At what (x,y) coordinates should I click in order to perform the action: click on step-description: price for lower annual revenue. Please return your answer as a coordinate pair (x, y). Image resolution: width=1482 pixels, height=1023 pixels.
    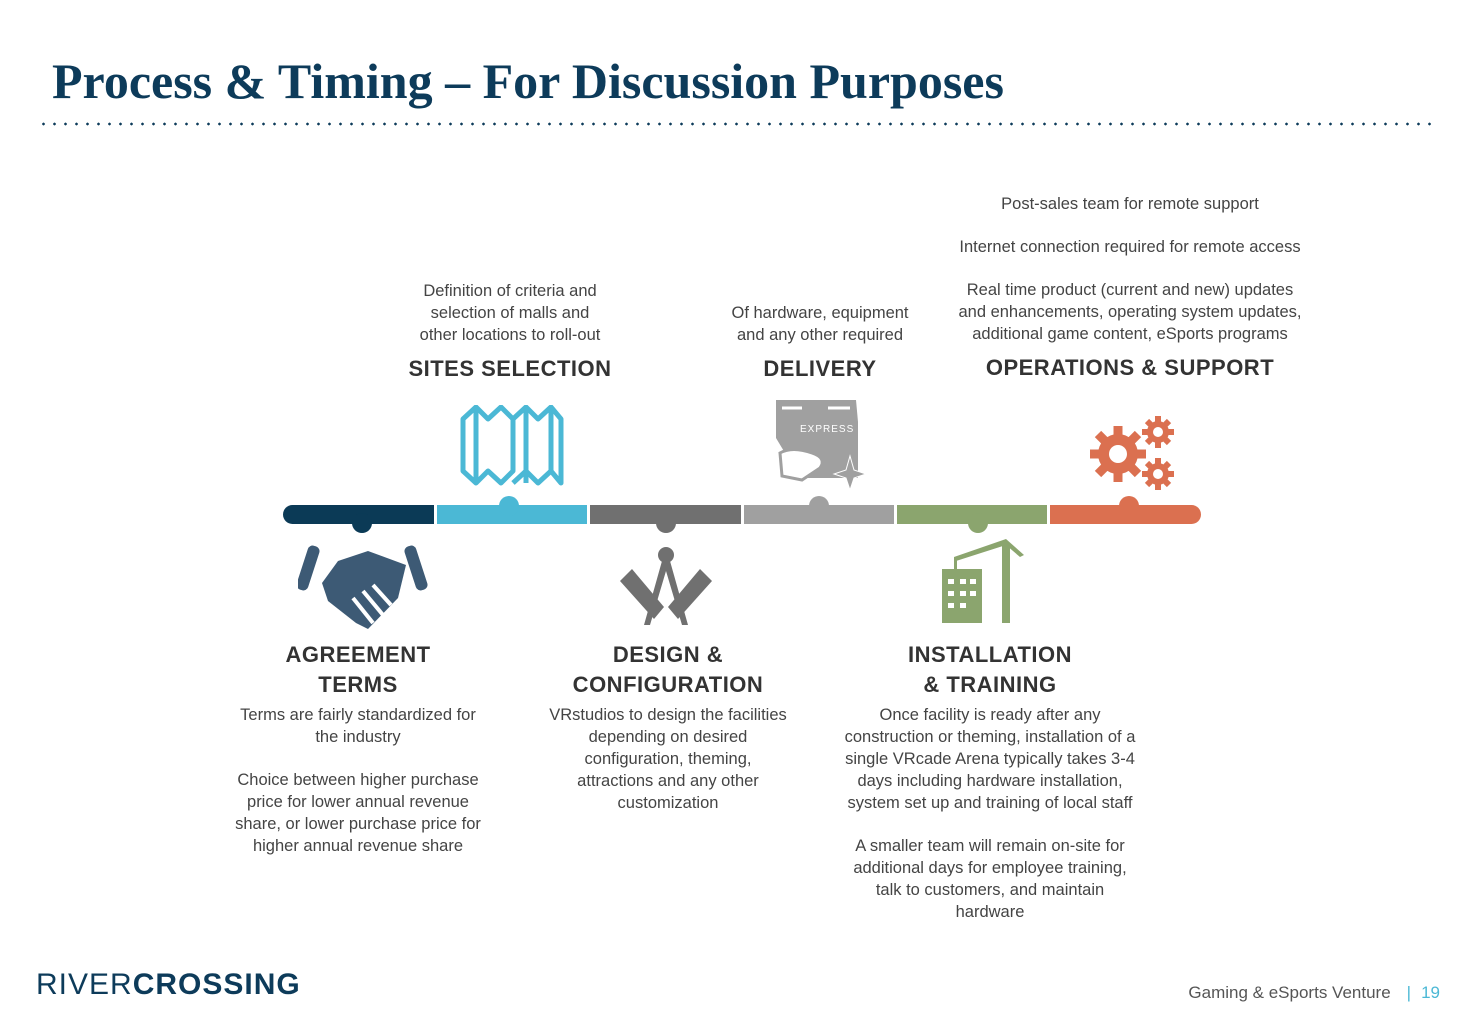
    Looking at the image, I should click on (358, 802).